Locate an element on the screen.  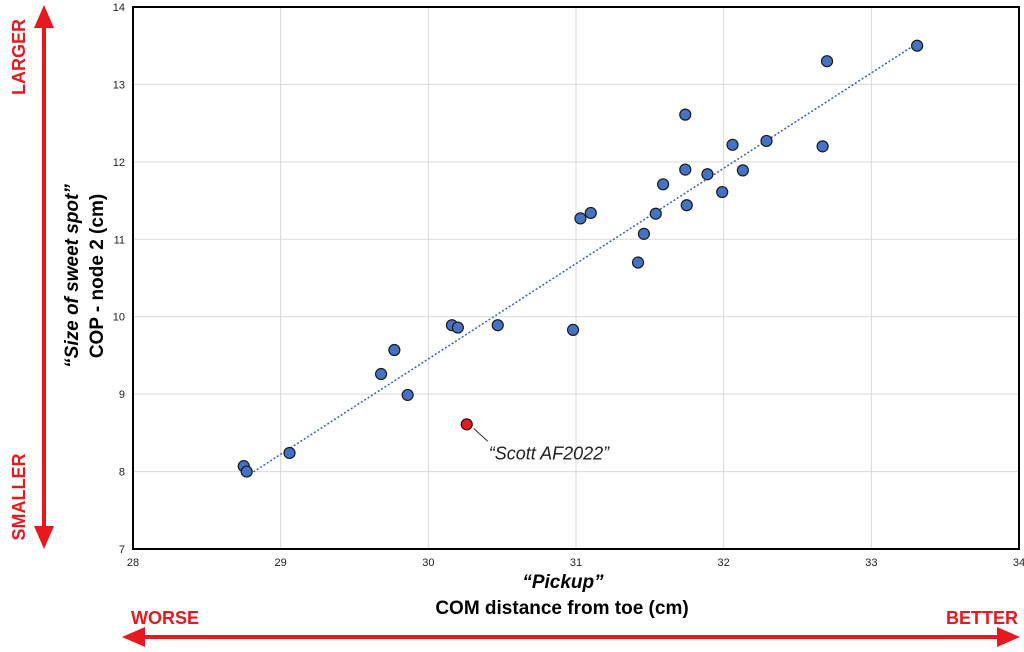
y-tick-label: 14 is located at coordinates (119, 8).